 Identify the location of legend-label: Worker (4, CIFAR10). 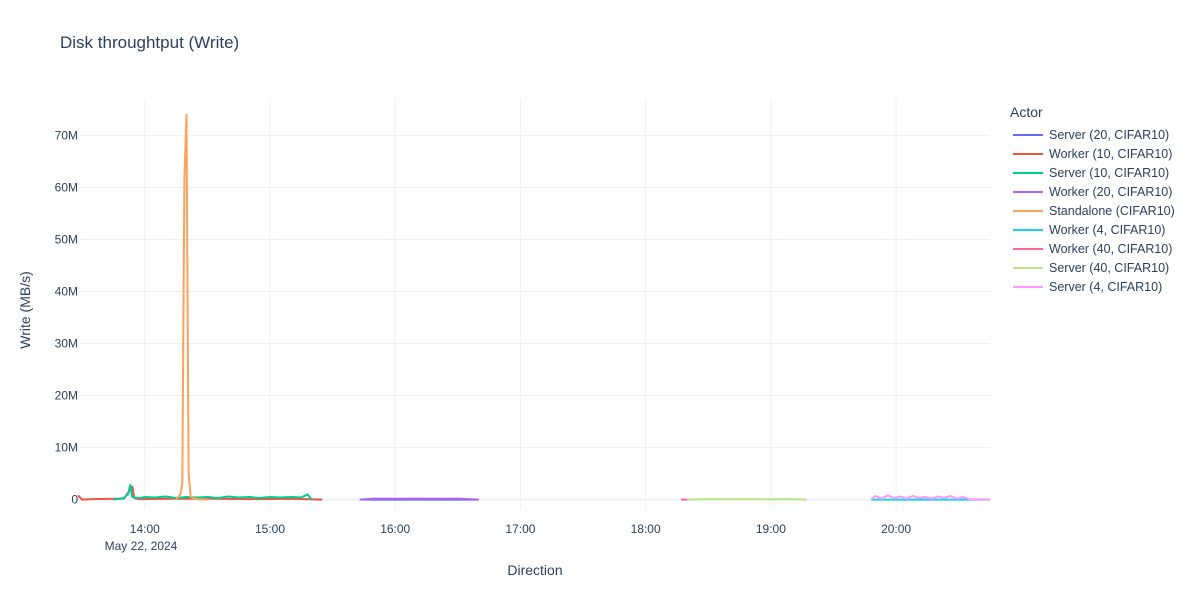
(1107, 229).